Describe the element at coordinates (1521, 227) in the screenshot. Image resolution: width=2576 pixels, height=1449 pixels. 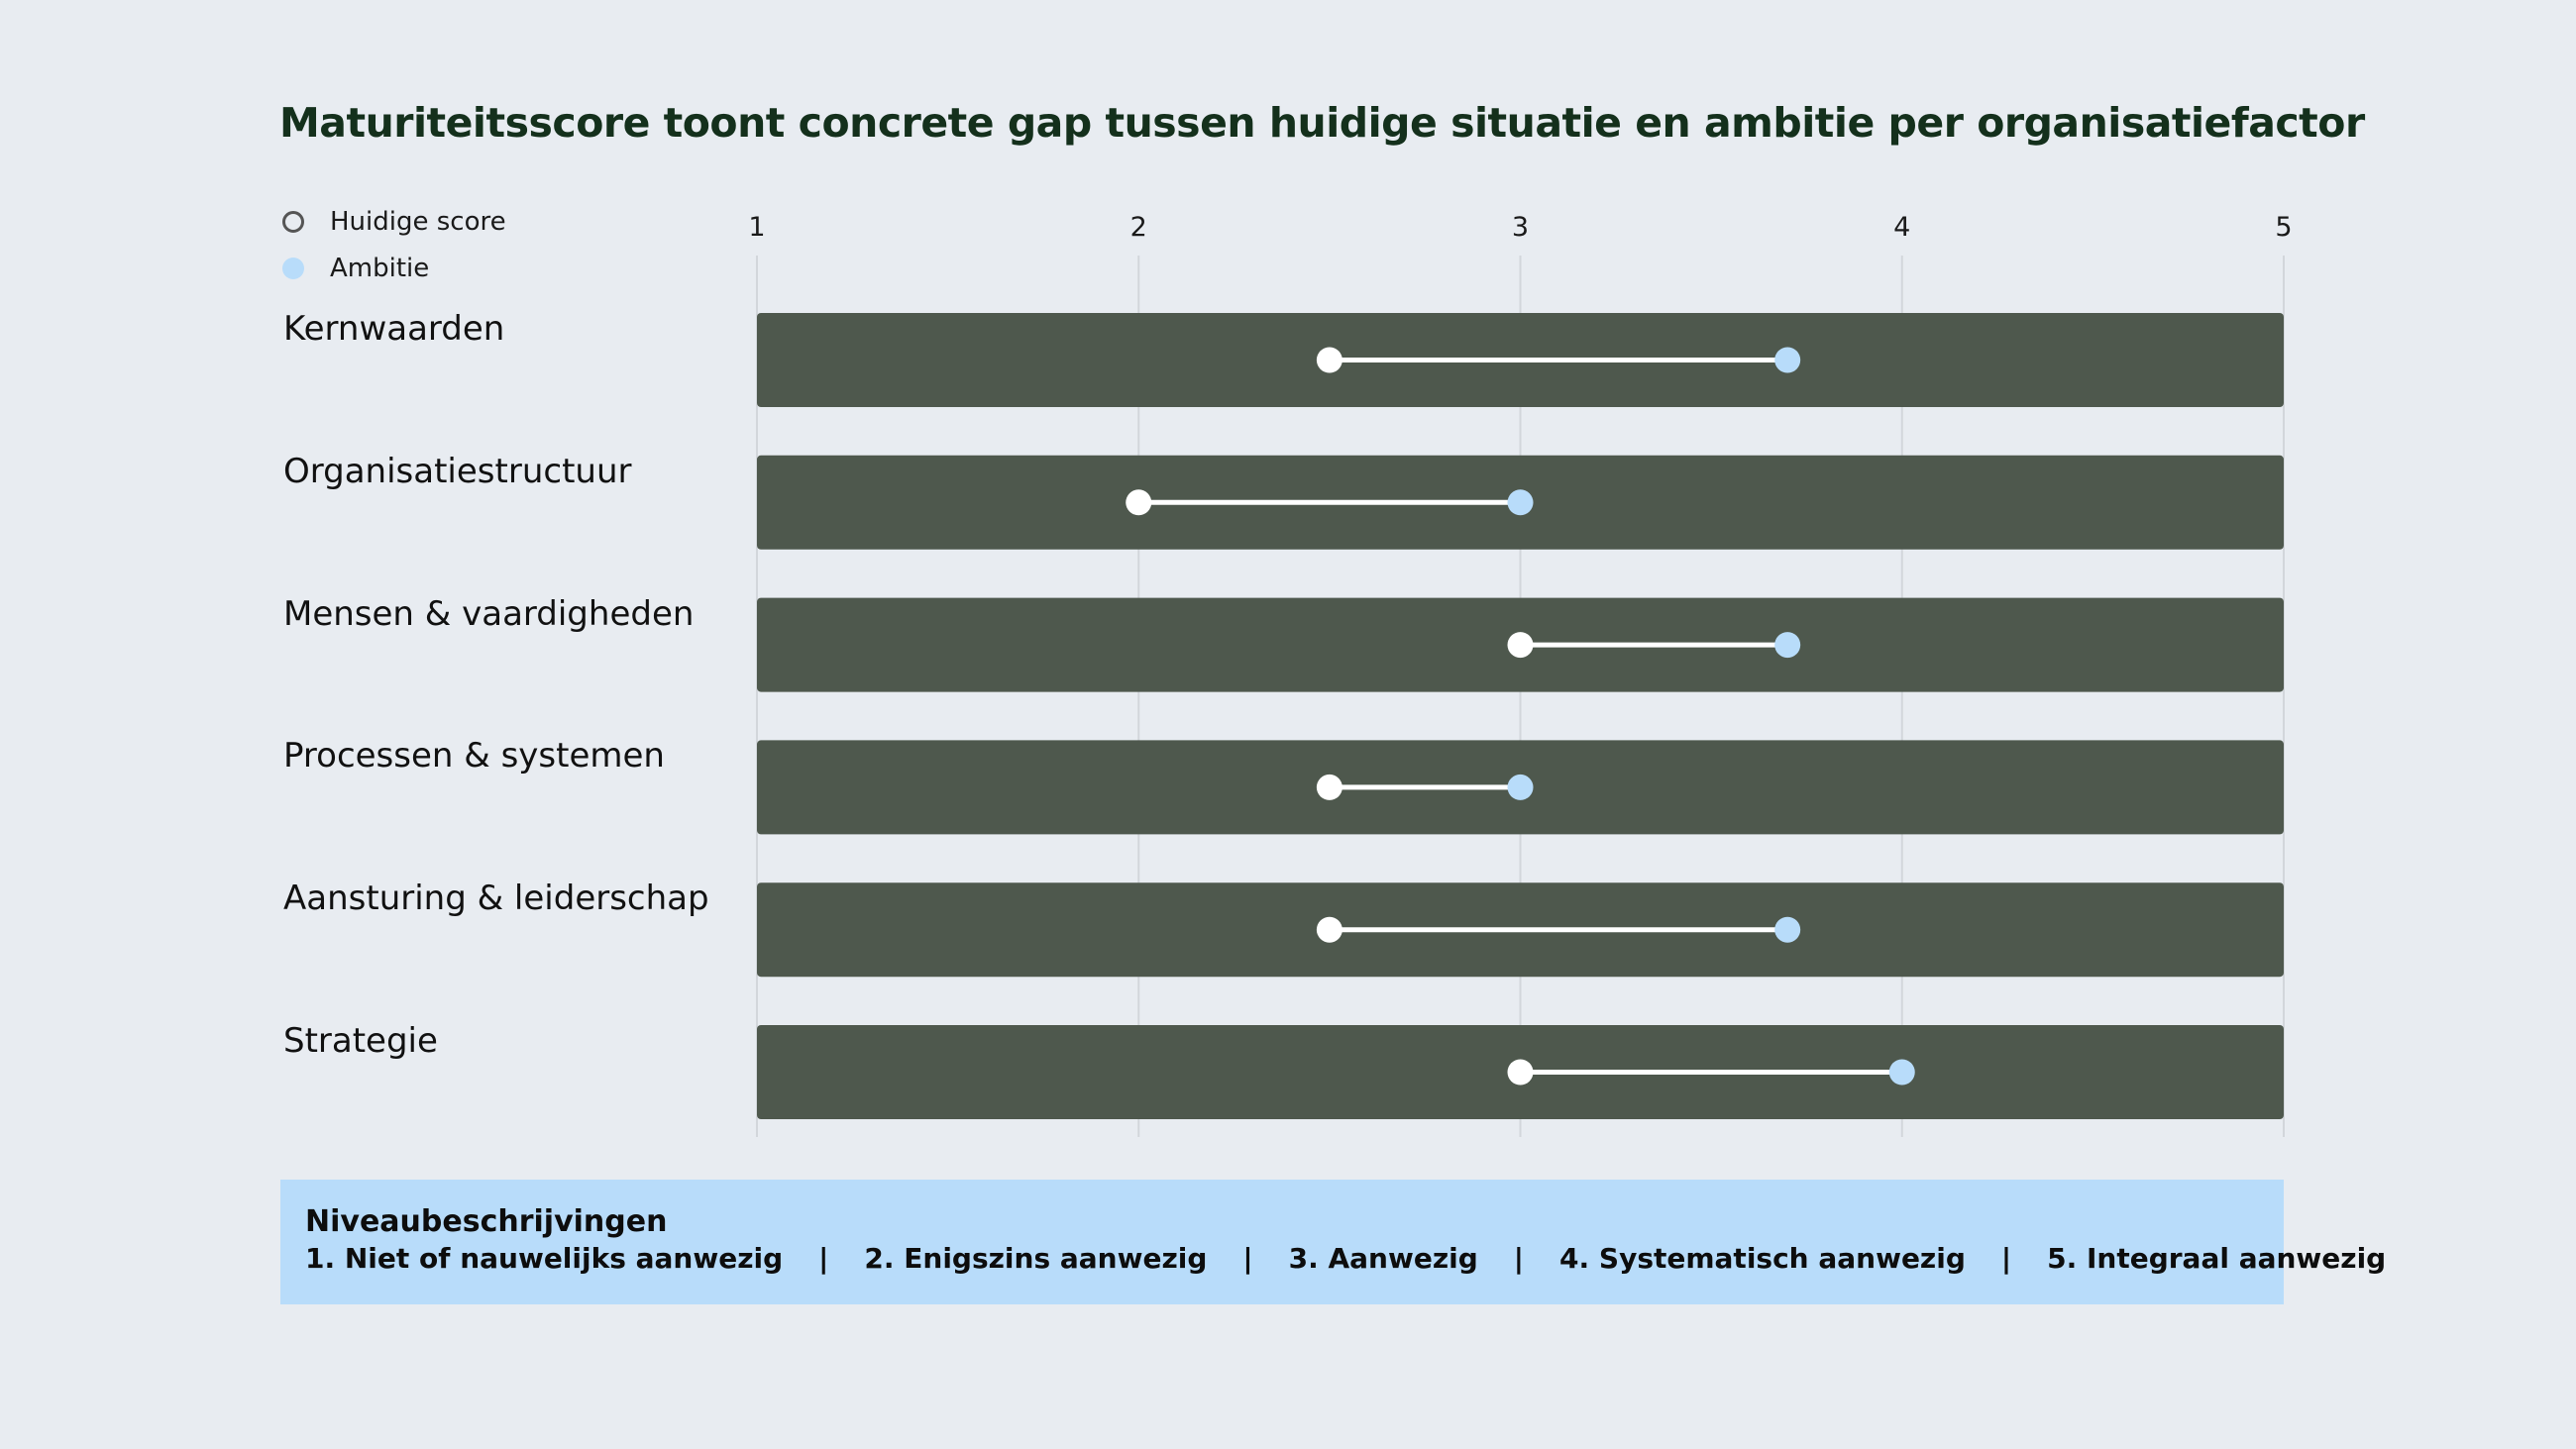
I see `x-tick-label: 3` at that location.